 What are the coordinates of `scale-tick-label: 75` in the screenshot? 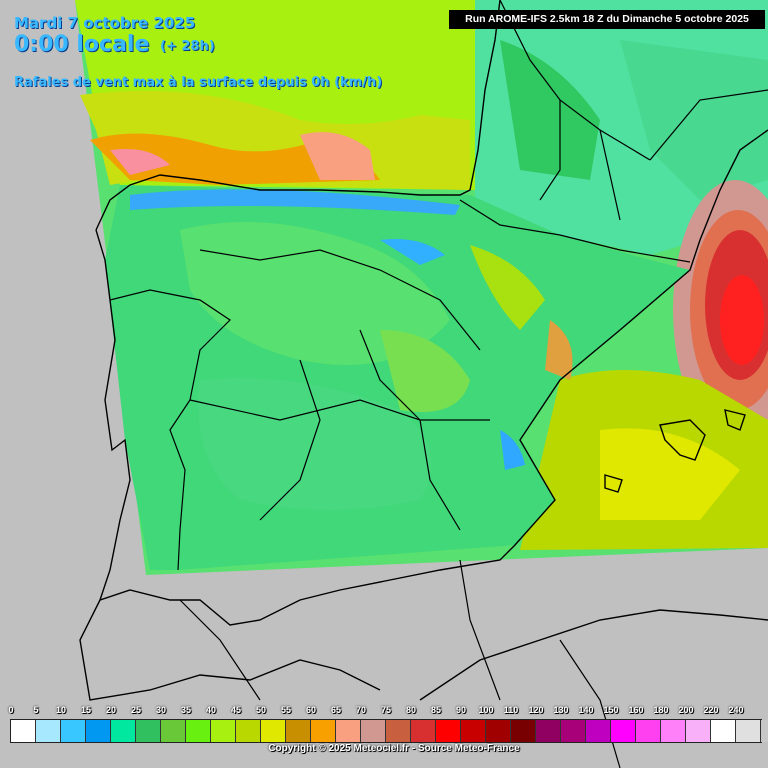 It's located at (386, 710).